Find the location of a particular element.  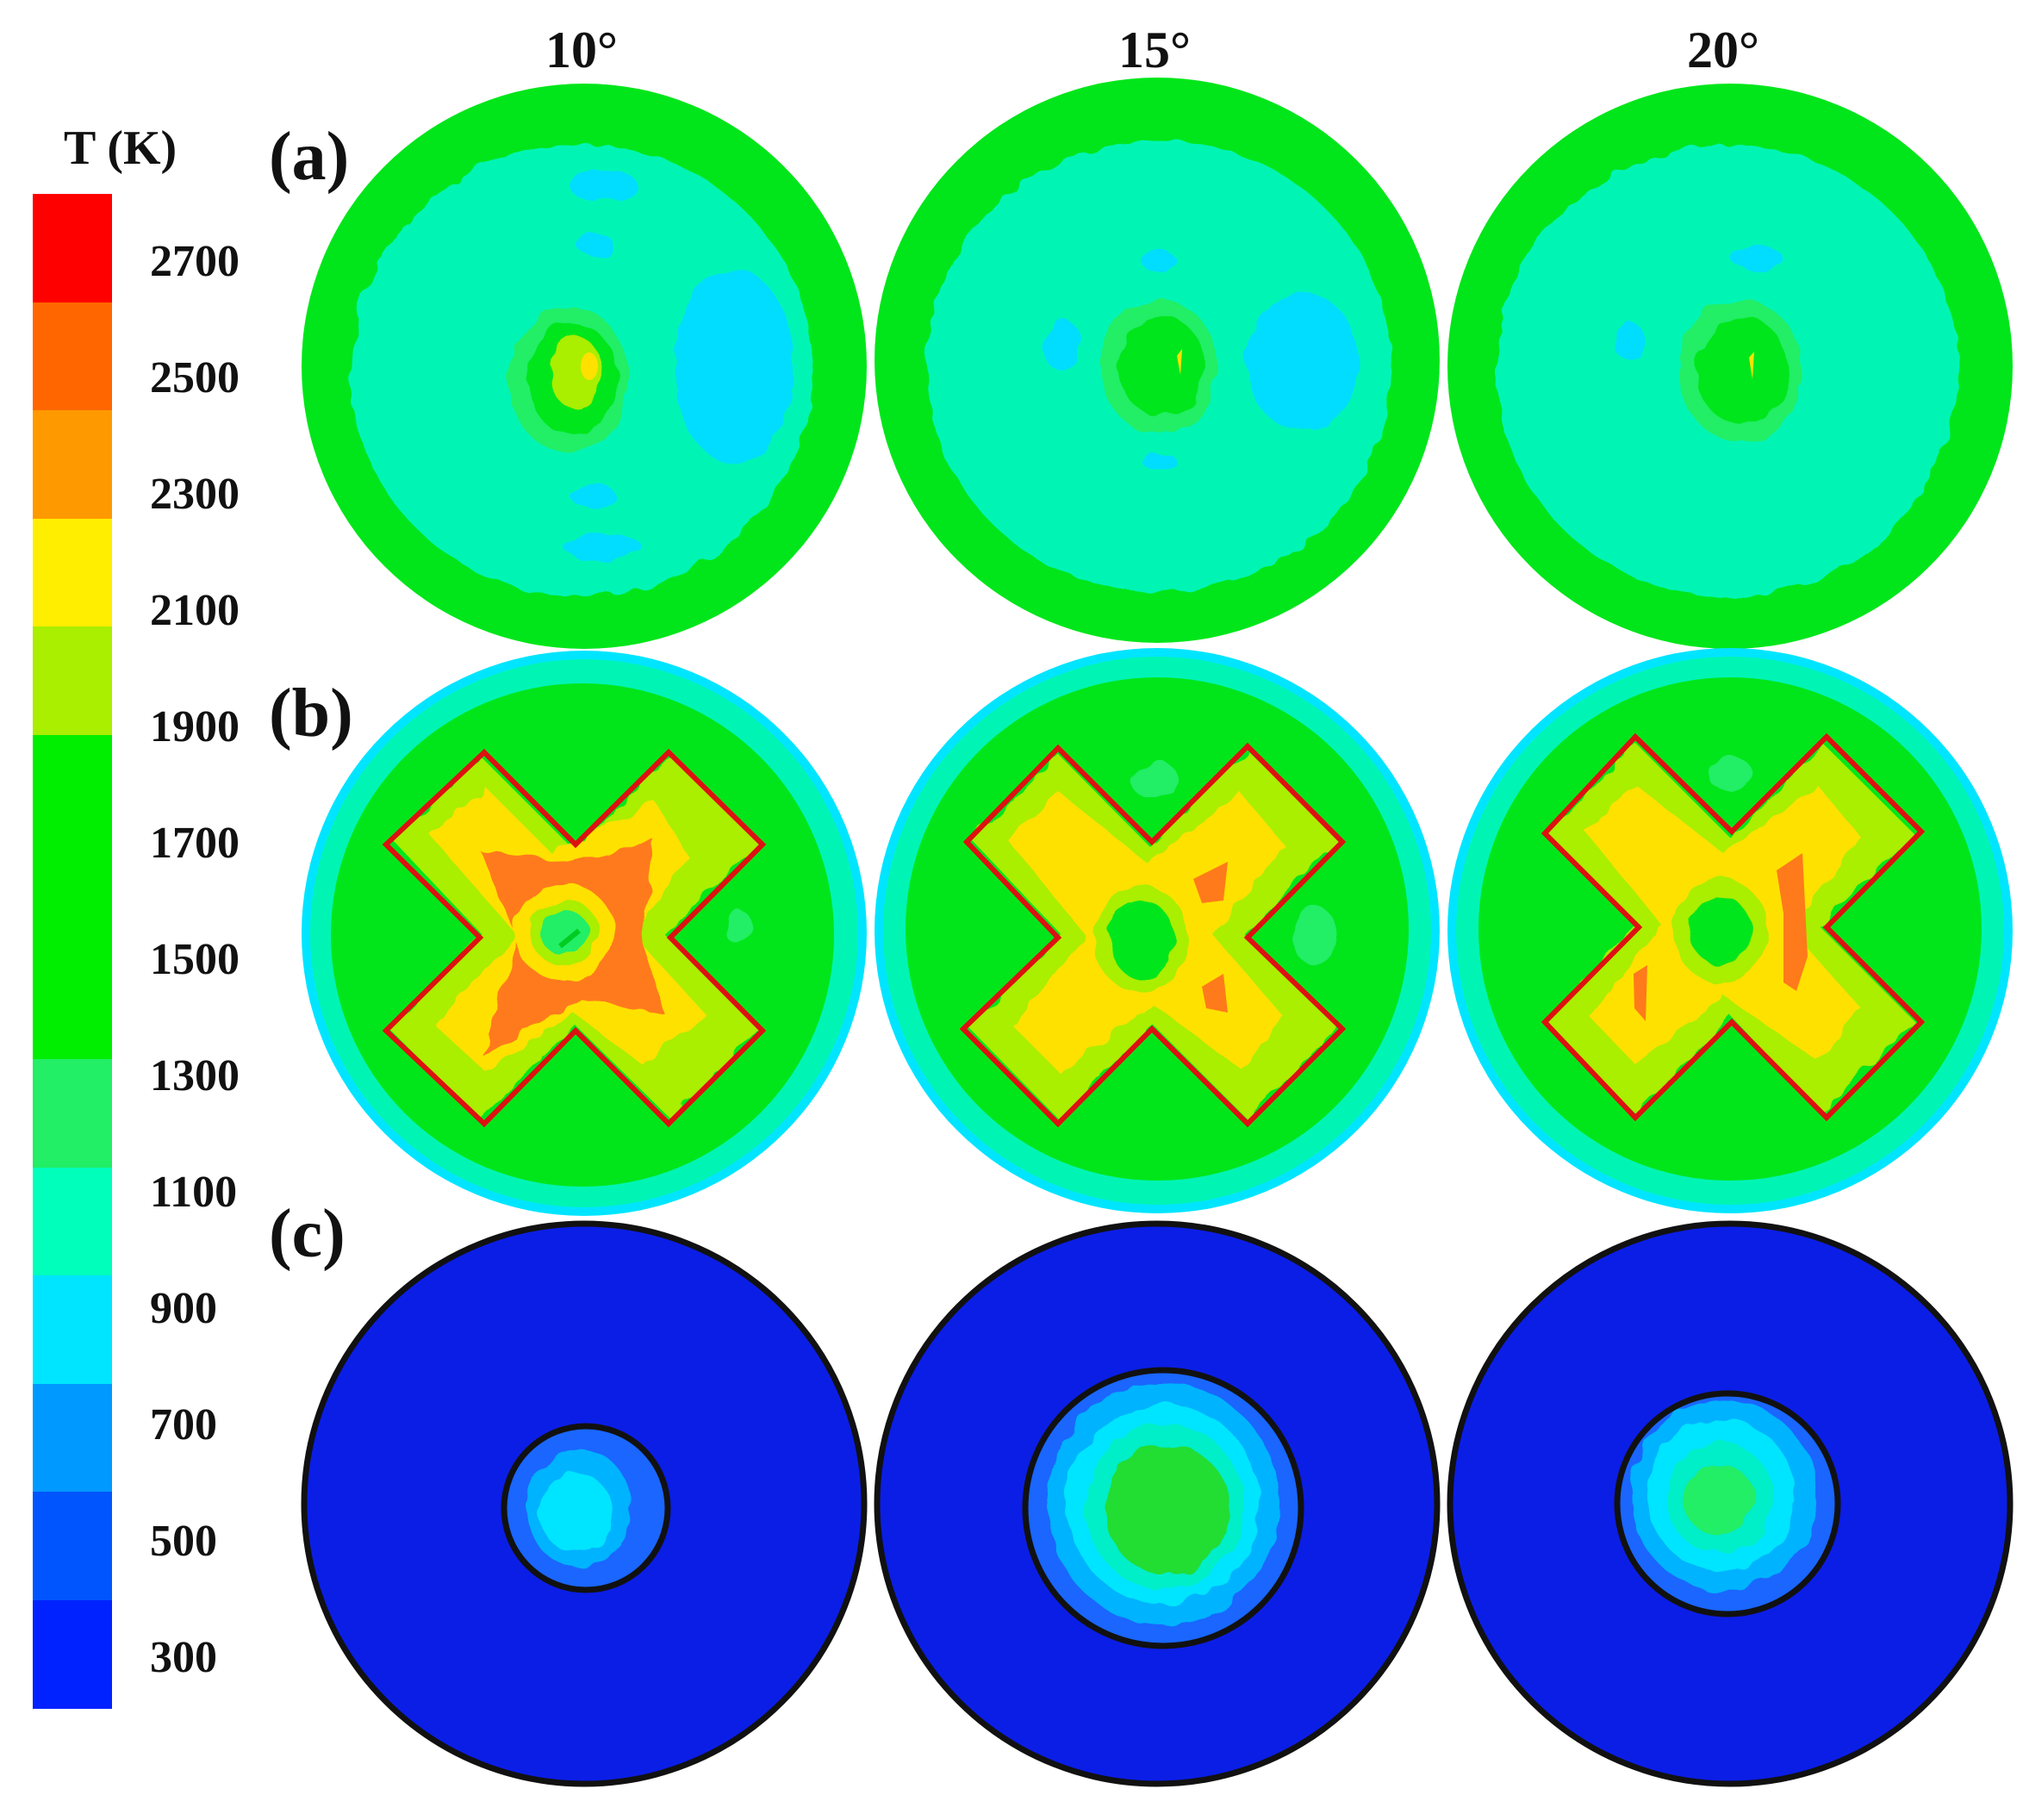

colorbar-title: T (K) is located at coordinates (121, 148).